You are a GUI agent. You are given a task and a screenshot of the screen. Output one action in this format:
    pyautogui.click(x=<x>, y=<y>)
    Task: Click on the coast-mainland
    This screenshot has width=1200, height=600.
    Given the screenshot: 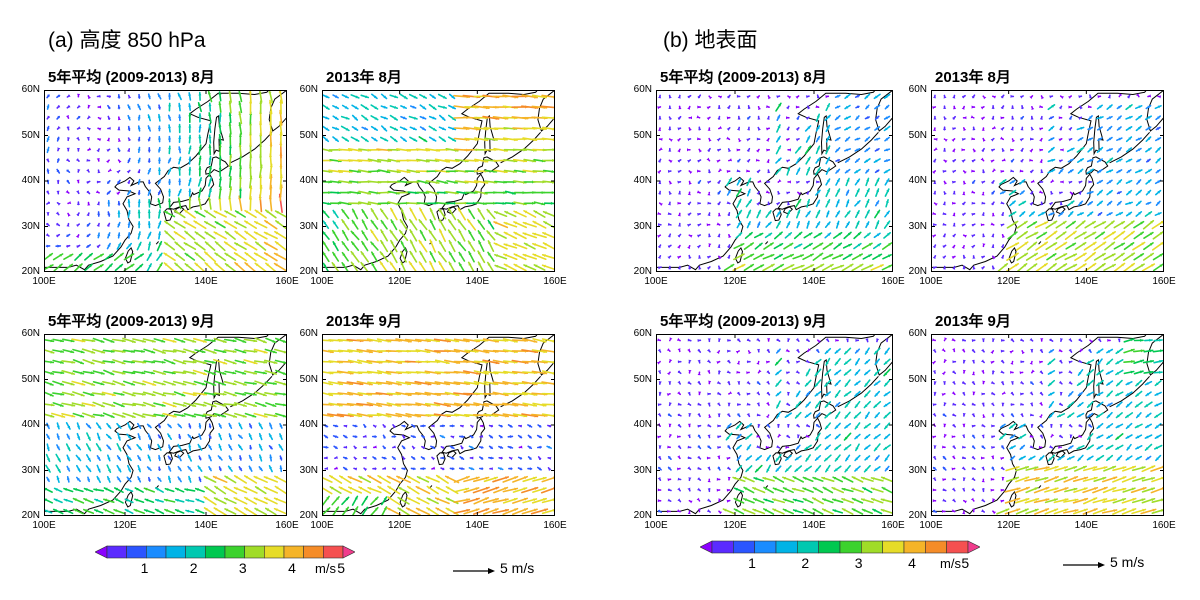 What is the action you would take?
    pyautogui.click(x=430, y=180)
    